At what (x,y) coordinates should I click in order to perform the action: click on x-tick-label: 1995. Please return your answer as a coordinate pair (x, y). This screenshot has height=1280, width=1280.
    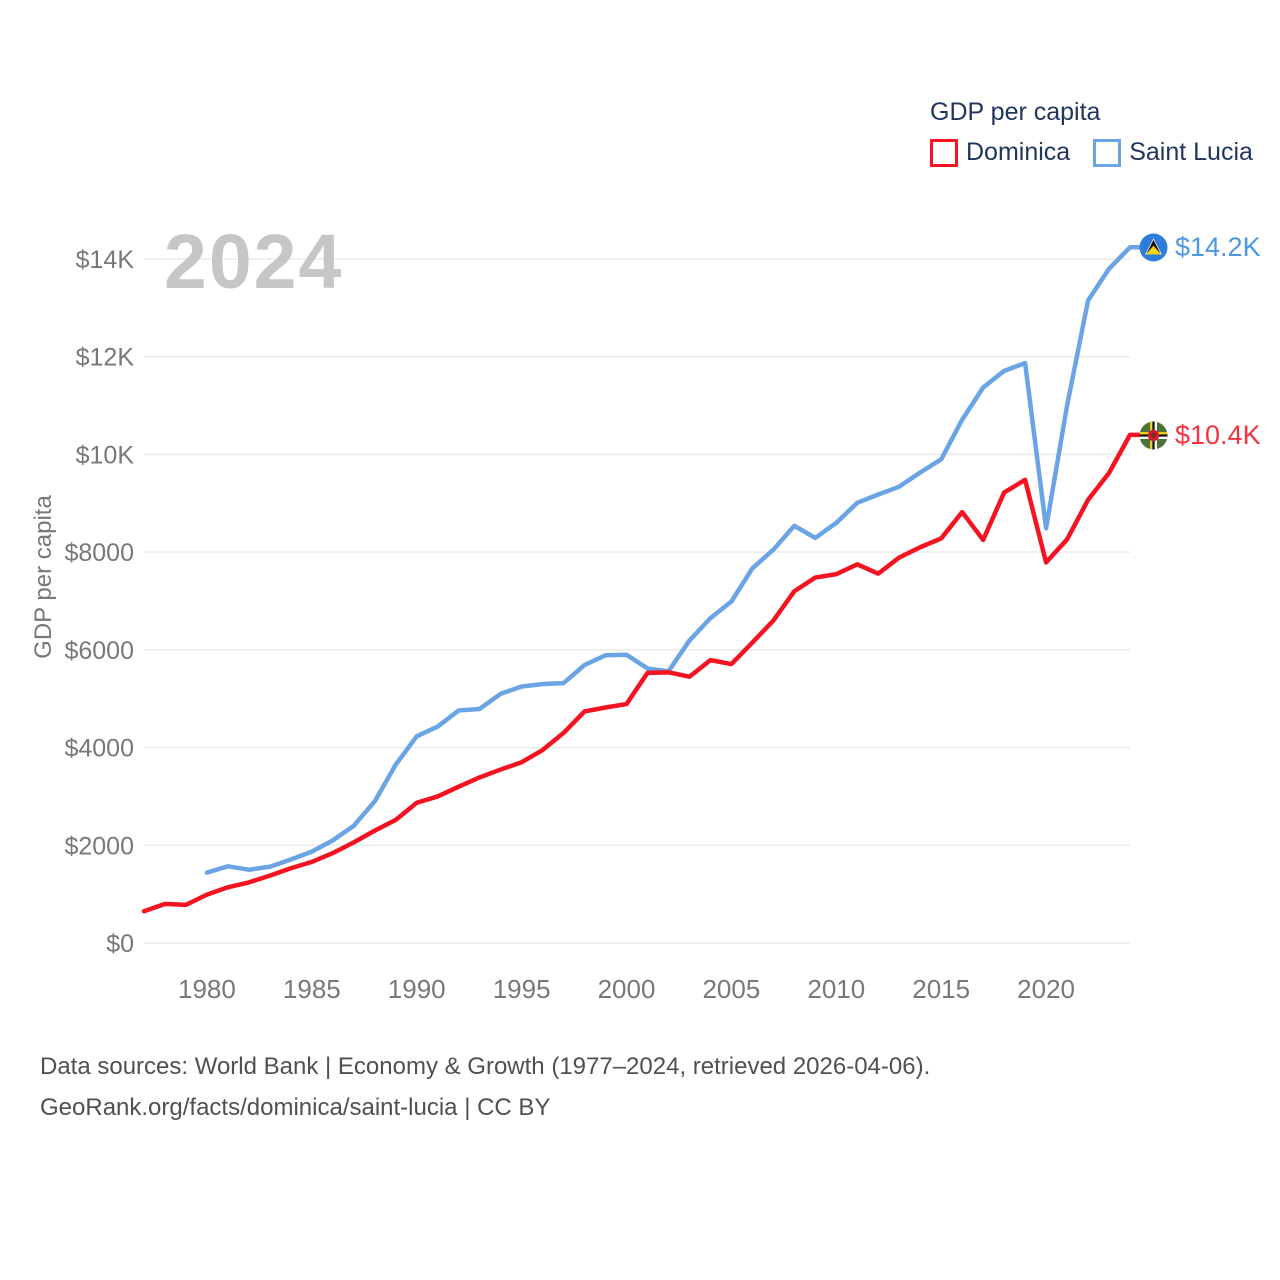
    Looking at the image, I should click on (522, 989).